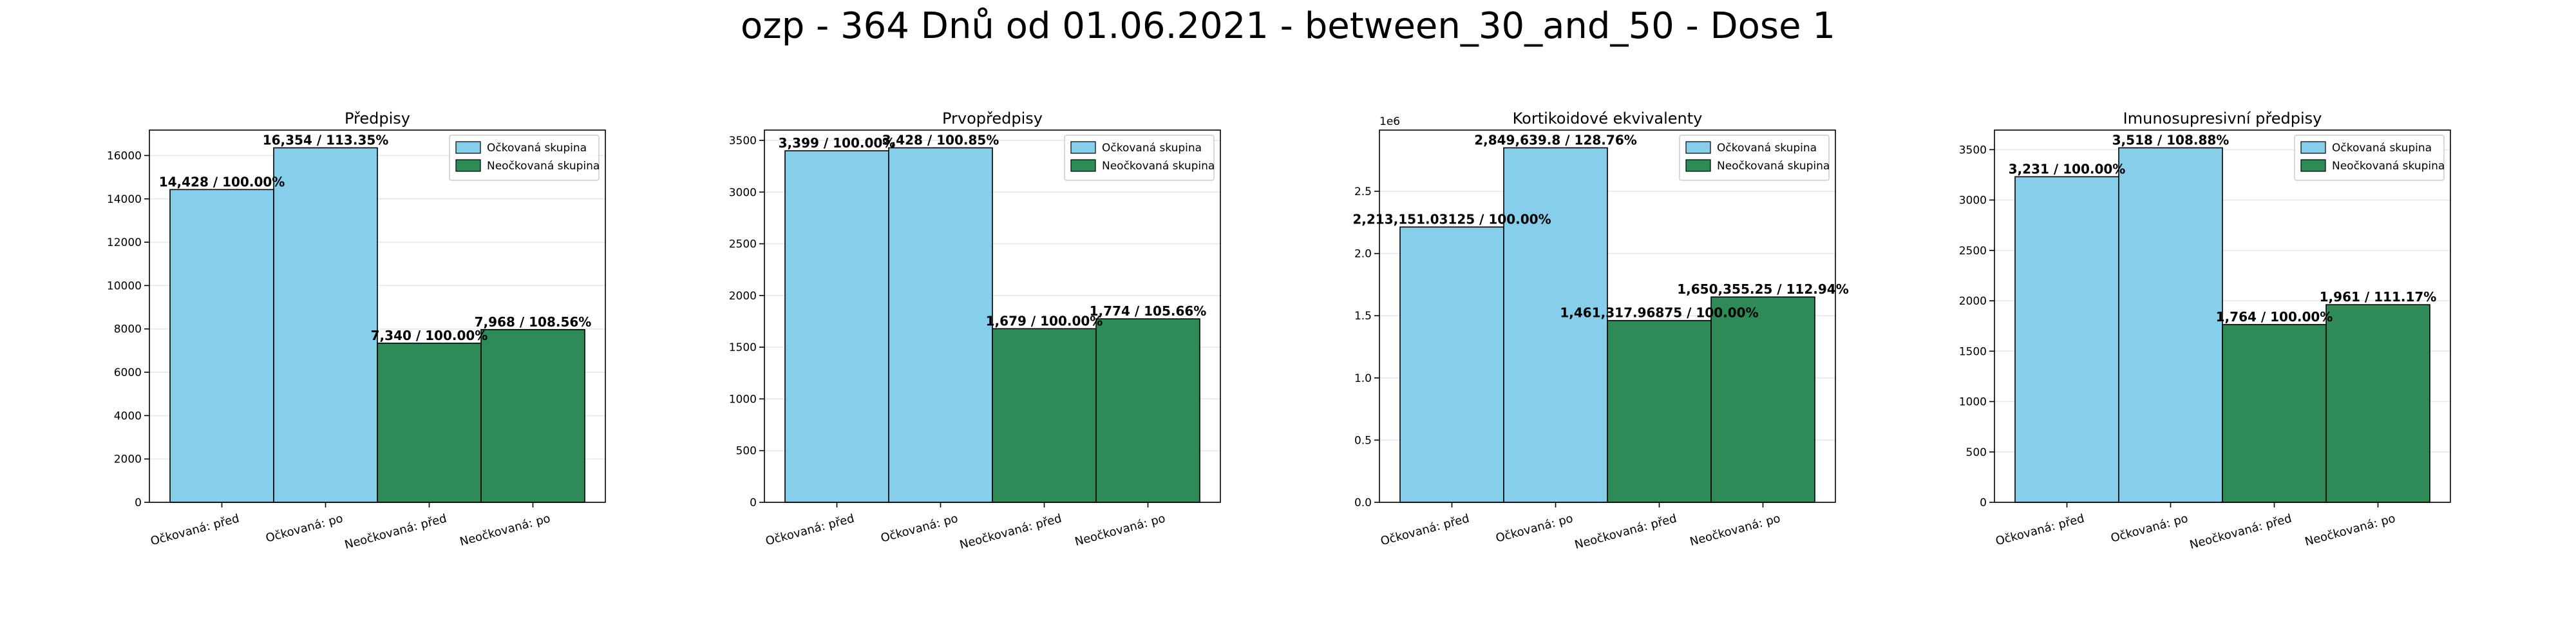  Describe the element at coordinates (1363, 441) in the screenshot. I see `ytick-label: 0.5` at that location.